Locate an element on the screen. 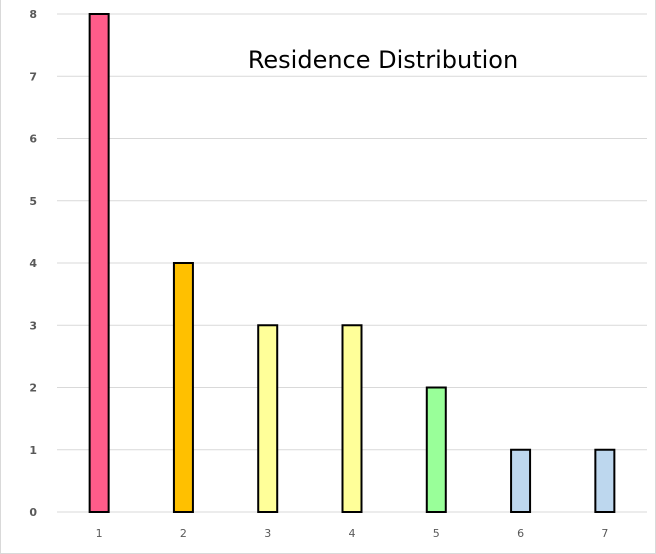 This screenshot has width=656, height=554. chart-title: Residence Distribution is located at coordinates (383, 60).